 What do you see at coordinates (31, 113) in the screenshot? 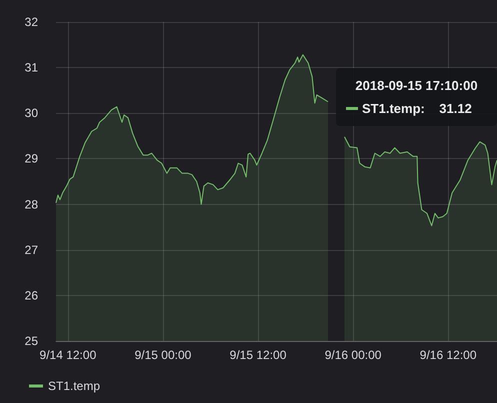
I see `y-tick-label: 30` at bounding box center [31, 113].